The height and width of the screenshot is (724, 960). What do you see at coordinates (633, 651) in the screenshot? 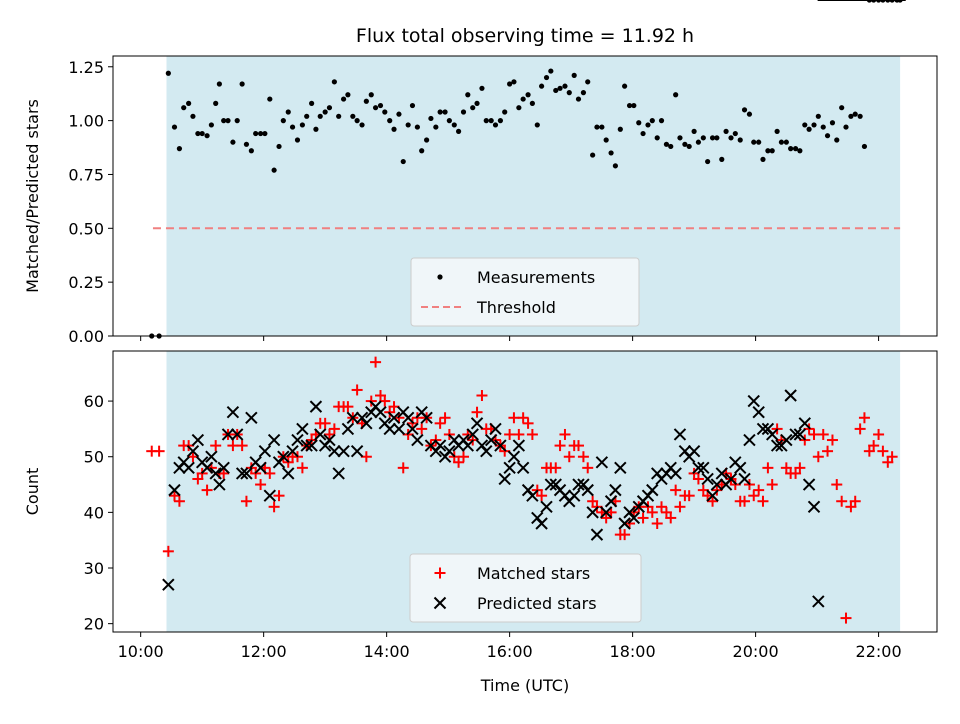
I see `x-tick-label: 18:00` at bounding box center [633, 651].